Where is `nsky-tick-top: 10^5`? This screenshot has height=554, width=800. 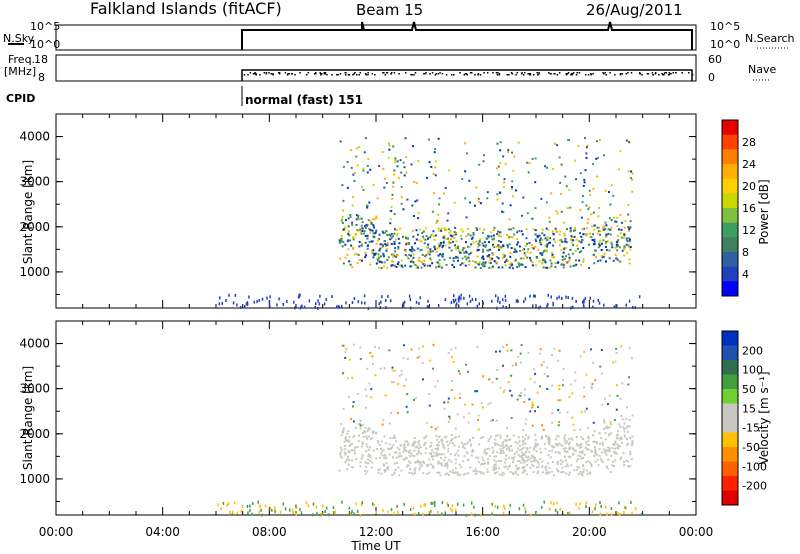 nsky-tick-top: 10^5 is located at coordinates (45, 26).